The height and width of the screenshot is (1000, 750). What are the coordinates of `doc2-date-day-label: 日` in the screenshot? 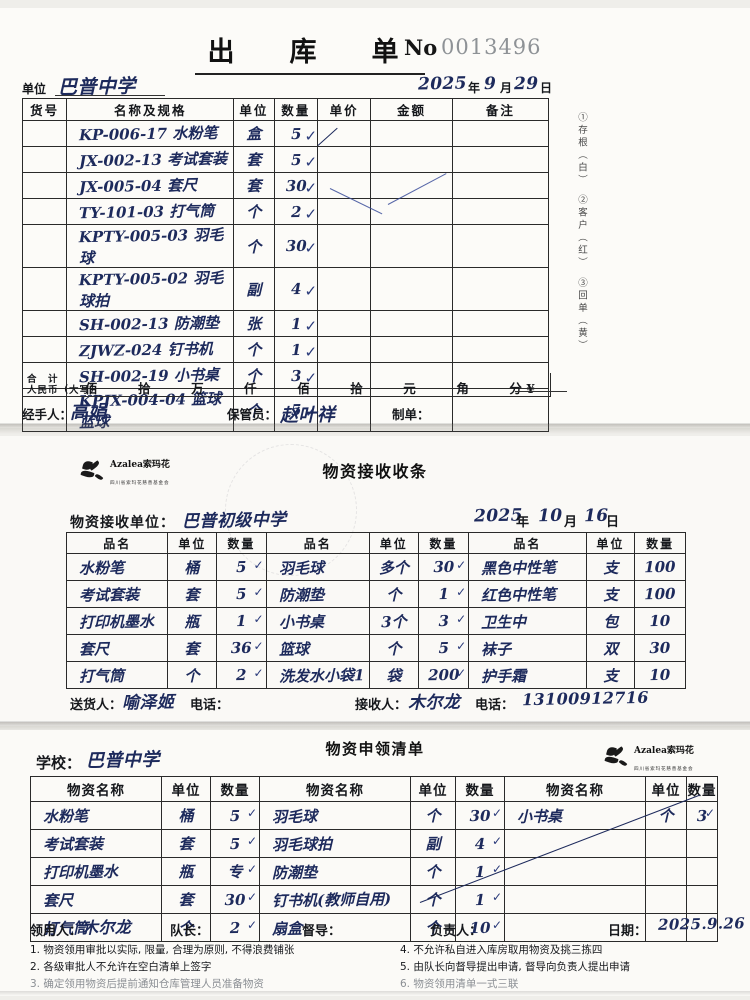 It's located at (613, 522).